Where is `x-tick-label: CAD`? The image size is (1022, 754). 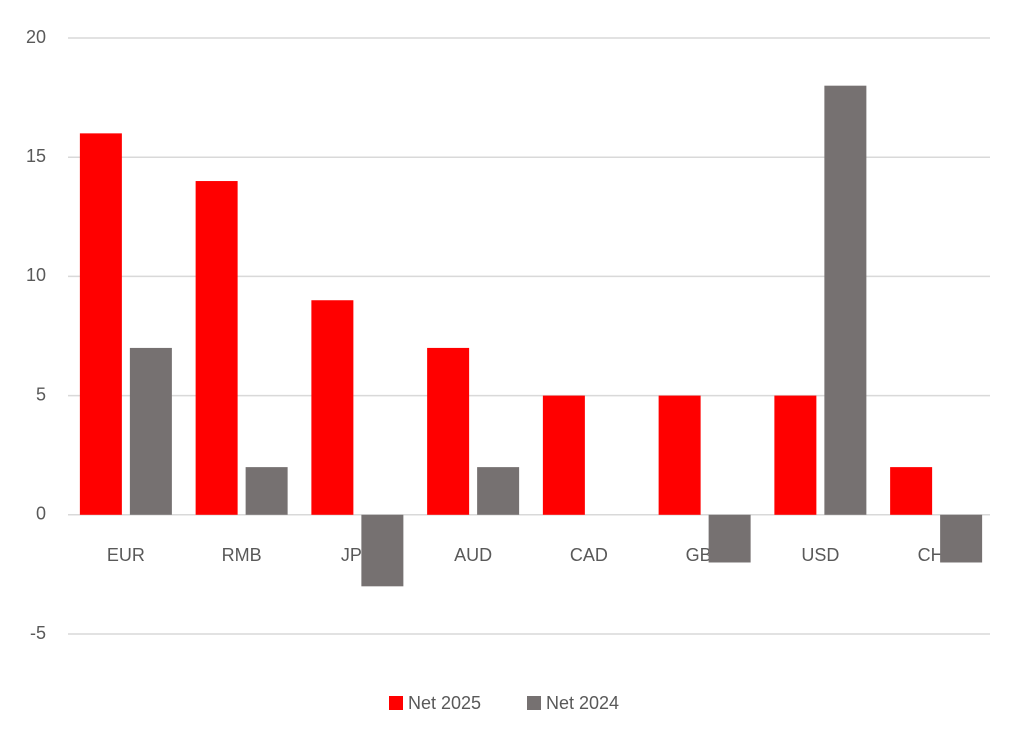 x-tick-label: CAD is located at coordinates (589, 555).